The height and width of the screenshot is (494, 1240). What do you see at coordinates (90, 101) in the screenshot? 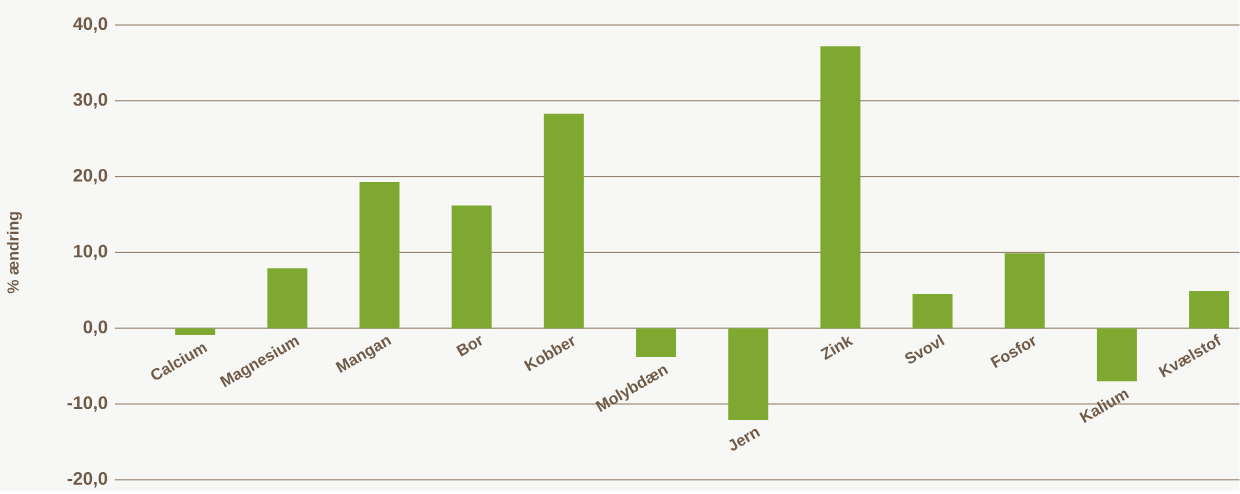
I see `y-tick-label: 30,0` at bounding box center [90, 101].